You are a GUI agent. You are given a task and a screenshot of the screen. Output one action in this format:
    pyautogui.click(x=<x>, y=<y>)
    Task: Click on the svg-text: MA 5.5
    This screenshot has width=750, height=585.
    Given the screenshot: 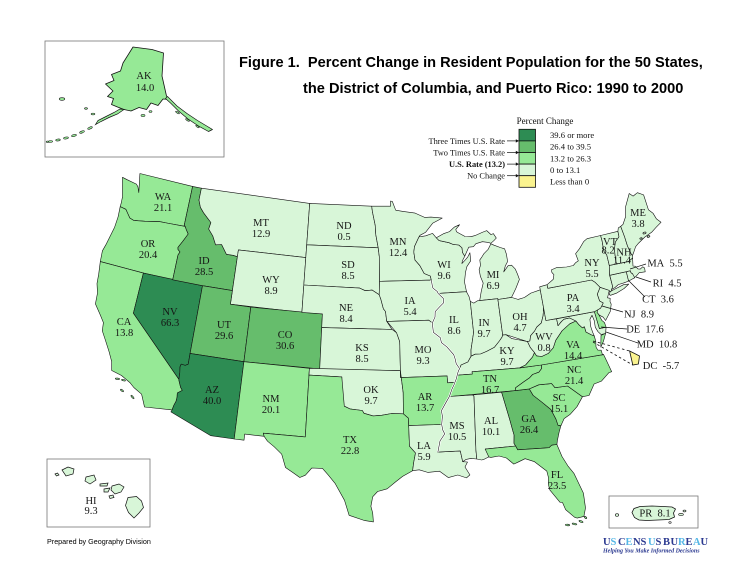 What is the action you would take?
    pyautogui.click(x=664, y=264)
    